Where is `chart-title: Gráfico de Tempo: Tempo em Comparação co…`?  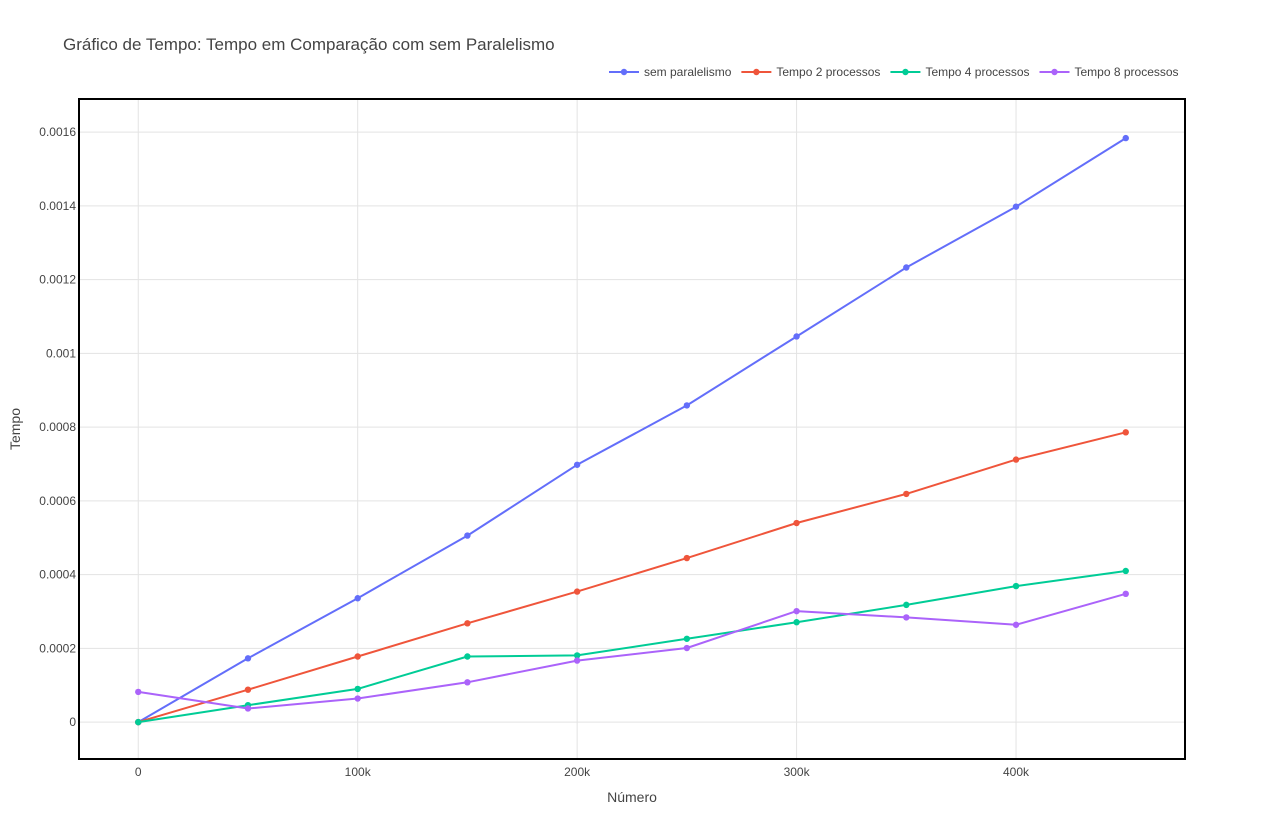 chart-title: Gráfico de Tempo: Tempo em Comparação co… is located at coordinates (309, 44).